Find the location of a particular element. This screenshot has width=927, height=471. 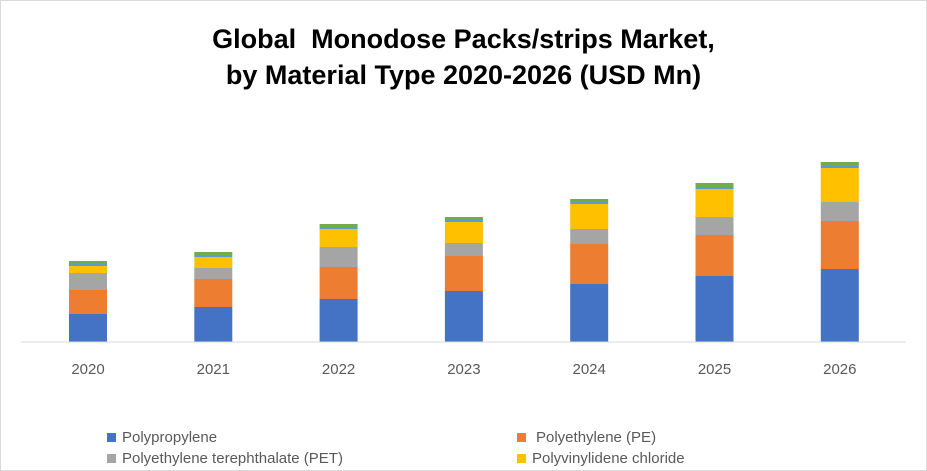

bar-segment-2023-s2 is located at coordinates (463, 249).